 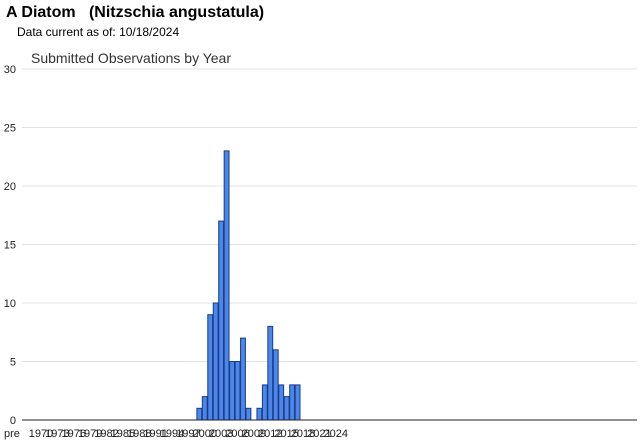 What do you see at coordinates (10, 187) in the screenshot?
I see `y-tick-label: 20` at bounding box center [10, 187].